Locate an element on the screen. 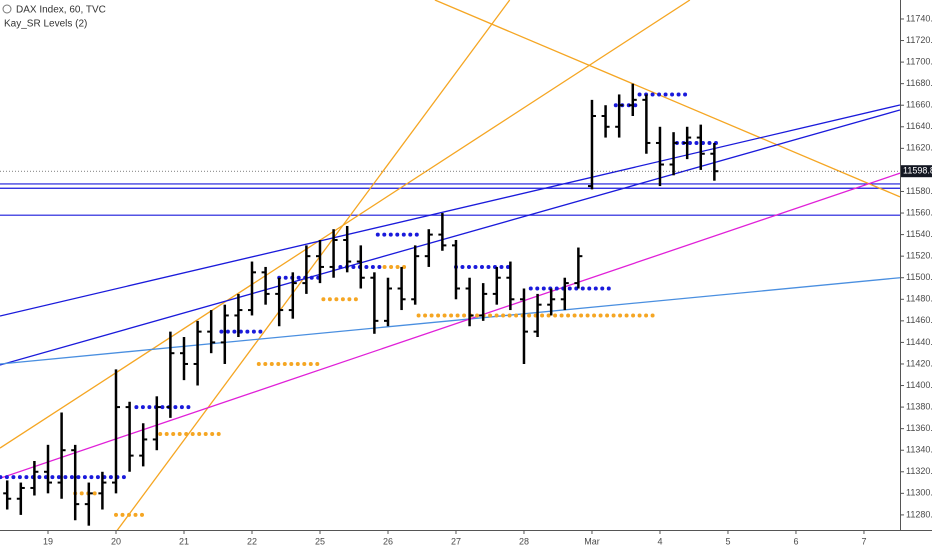  x-tick-label: 28 is located at coordinates (524, 541).